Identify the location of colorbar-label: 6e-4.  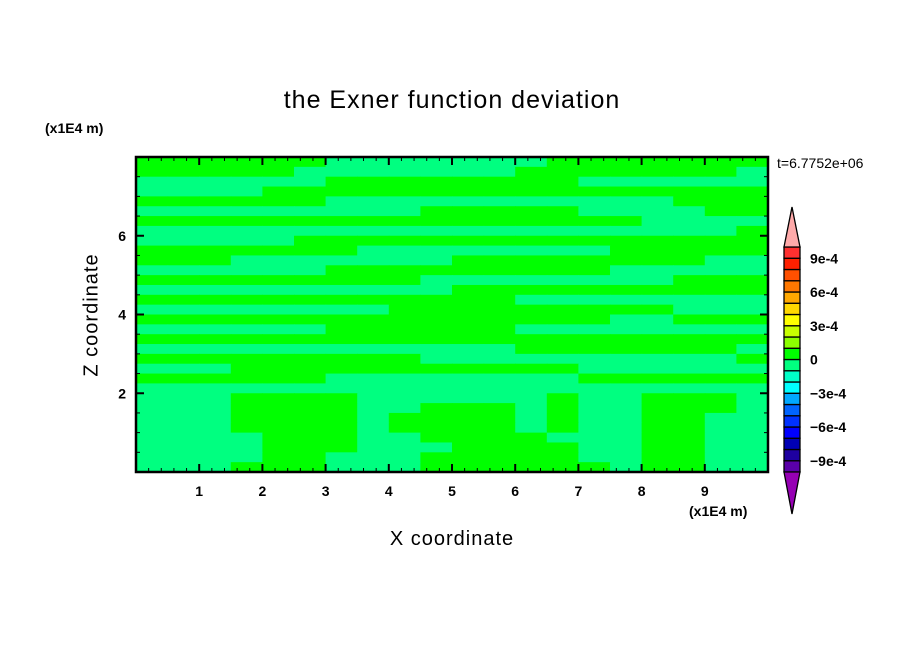
(824, 292).